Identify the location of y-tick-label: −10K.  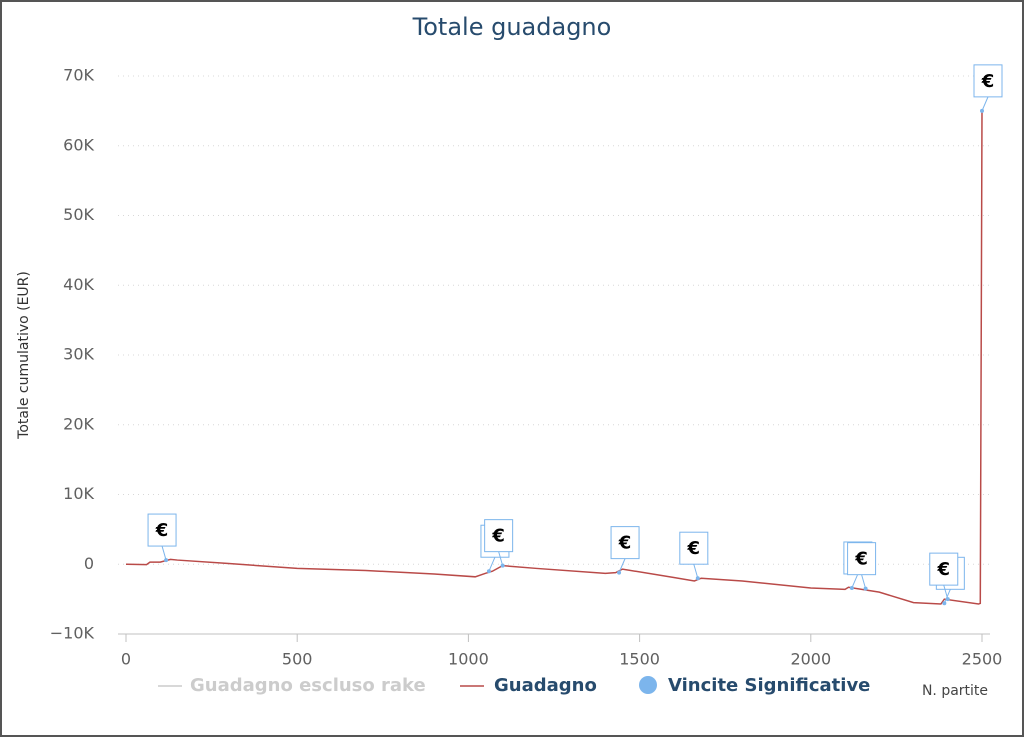
(72, 633).